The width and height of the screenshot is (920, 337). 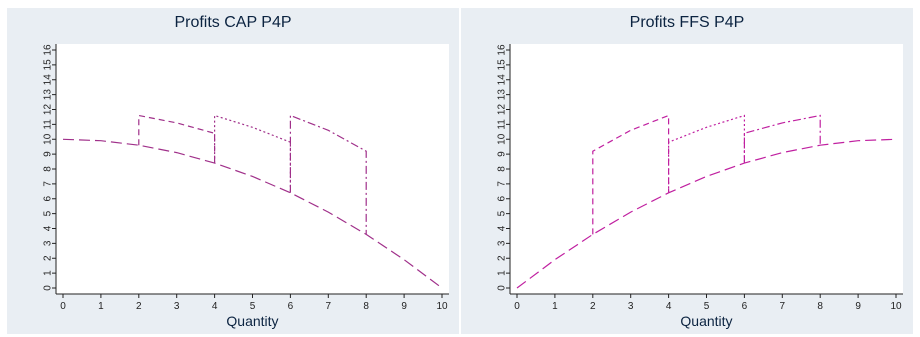 What do you see at coordinates (687, 22) in the screenshot?
I see `chart-title: Profits FFS P4P` at bounding box center [687, 22].